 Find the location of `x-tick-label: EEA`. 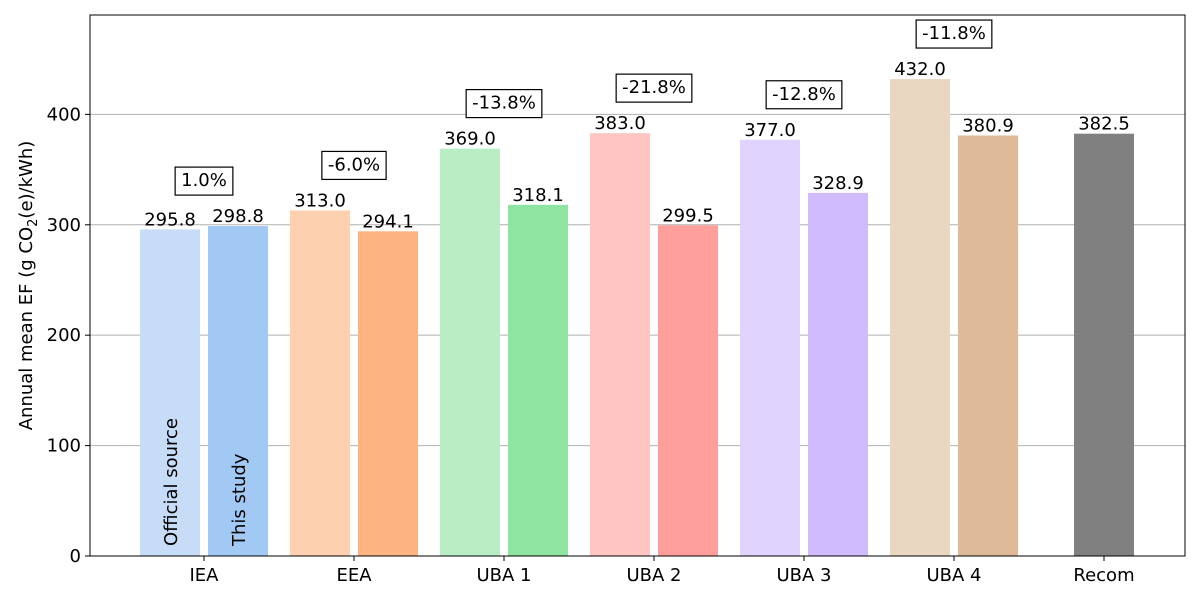

x-tick-label: EEA is located at coordinates (354, 575).